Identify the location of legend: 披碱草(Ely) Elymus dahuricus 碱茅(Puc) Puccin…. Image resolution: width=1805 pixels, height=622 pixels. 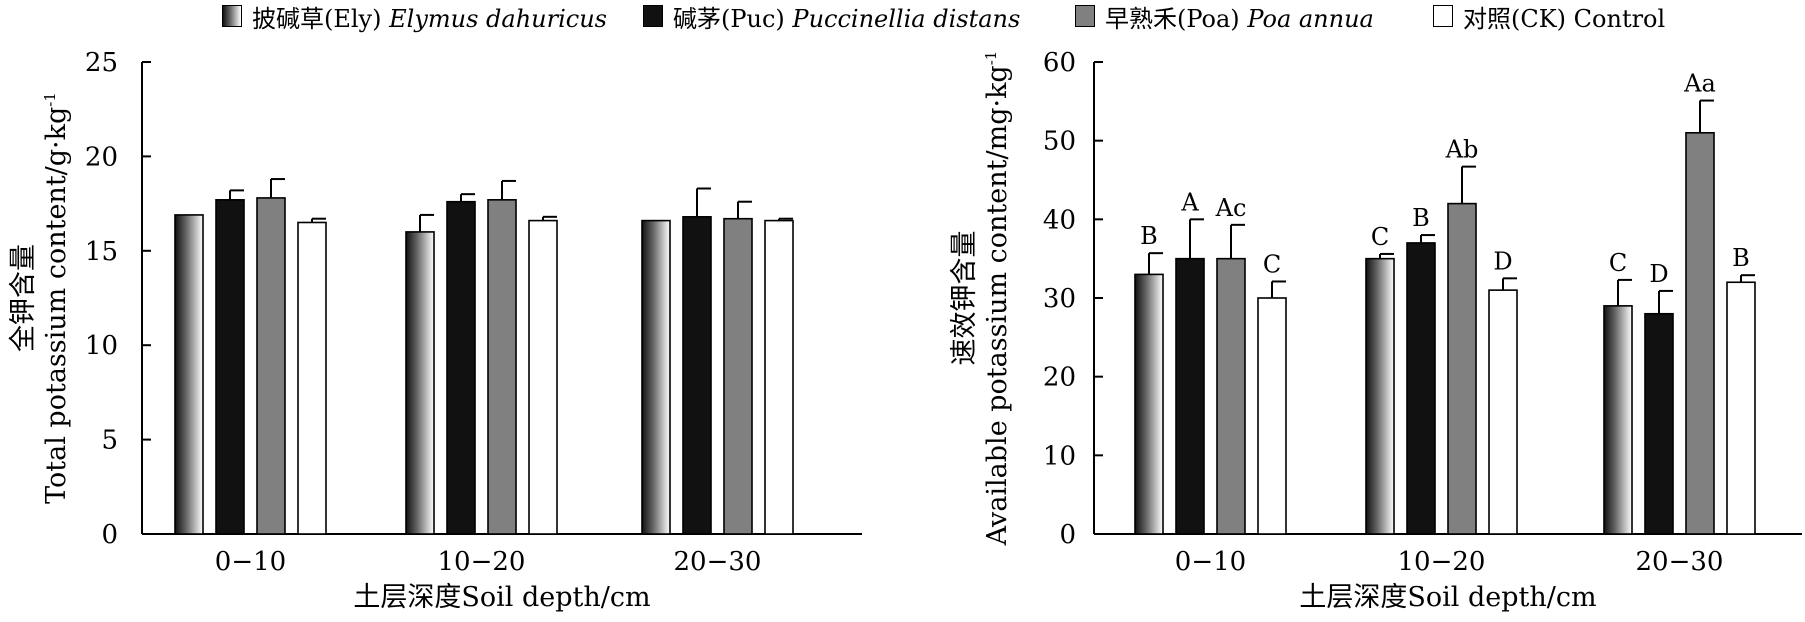
(902, 17).